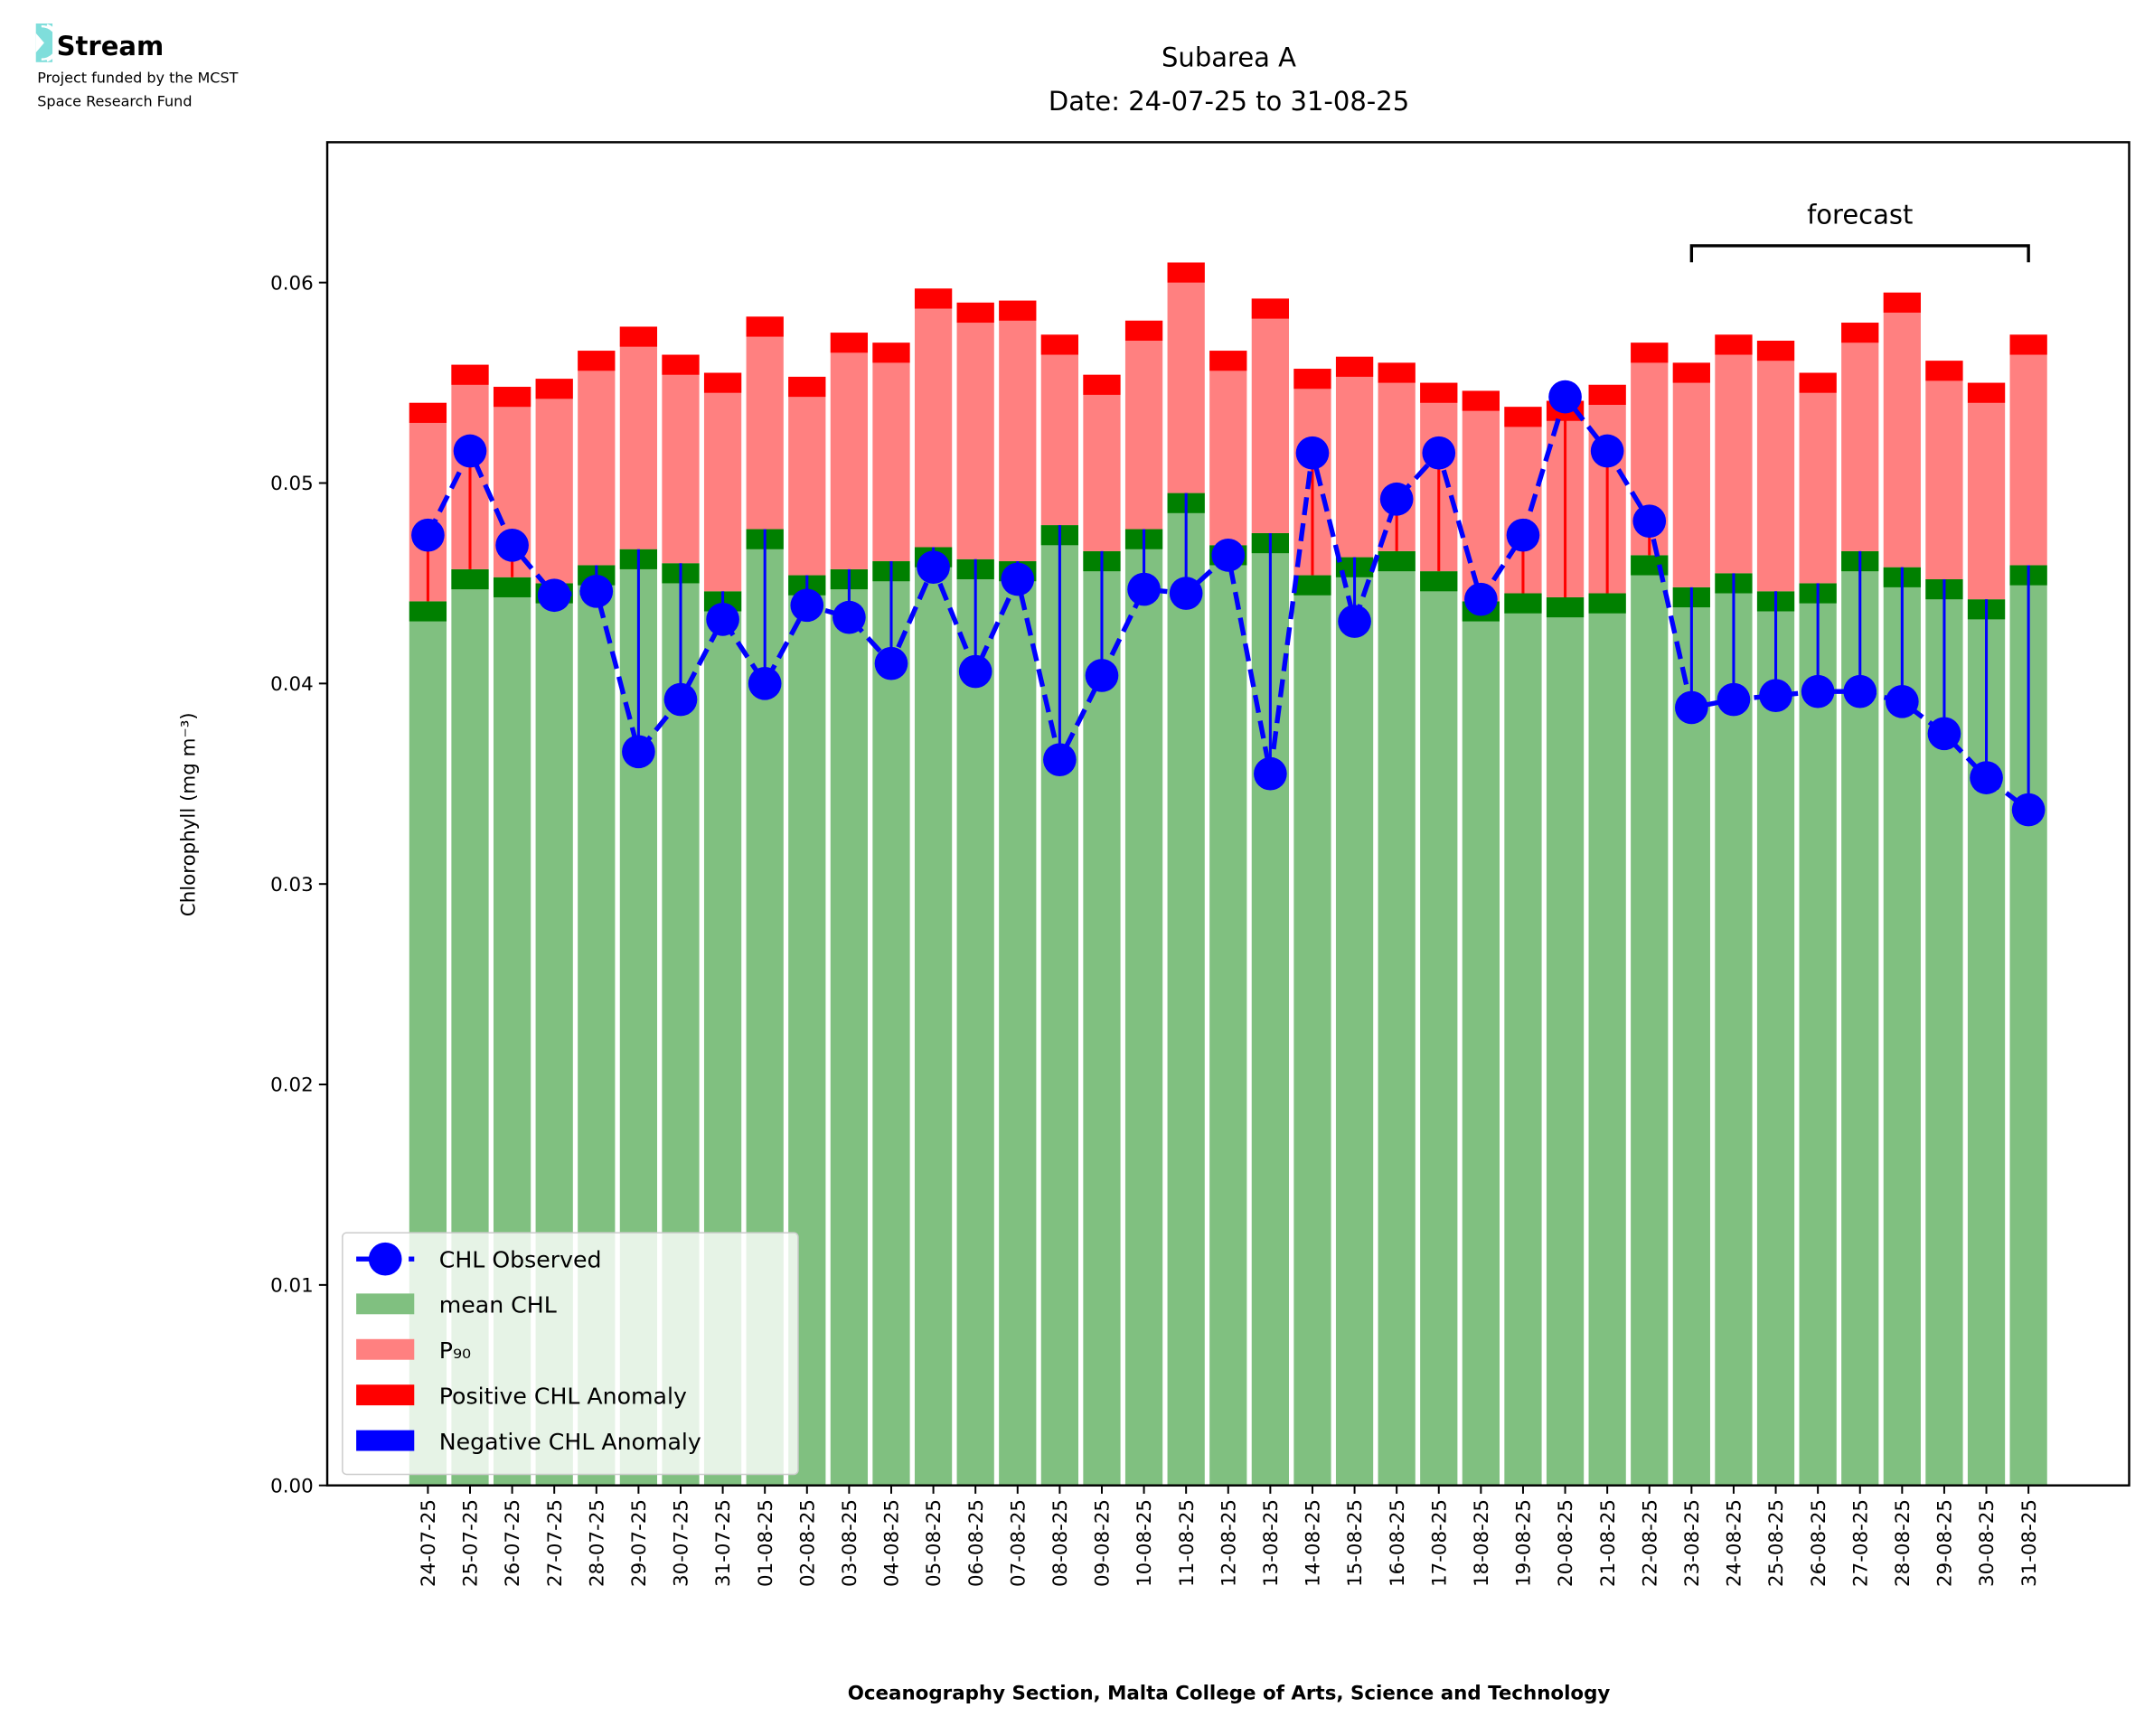  Describe the element at coordinates (1608, 1543) in the screenshot. I see `x-tick-label: 21-08-25` at that location.